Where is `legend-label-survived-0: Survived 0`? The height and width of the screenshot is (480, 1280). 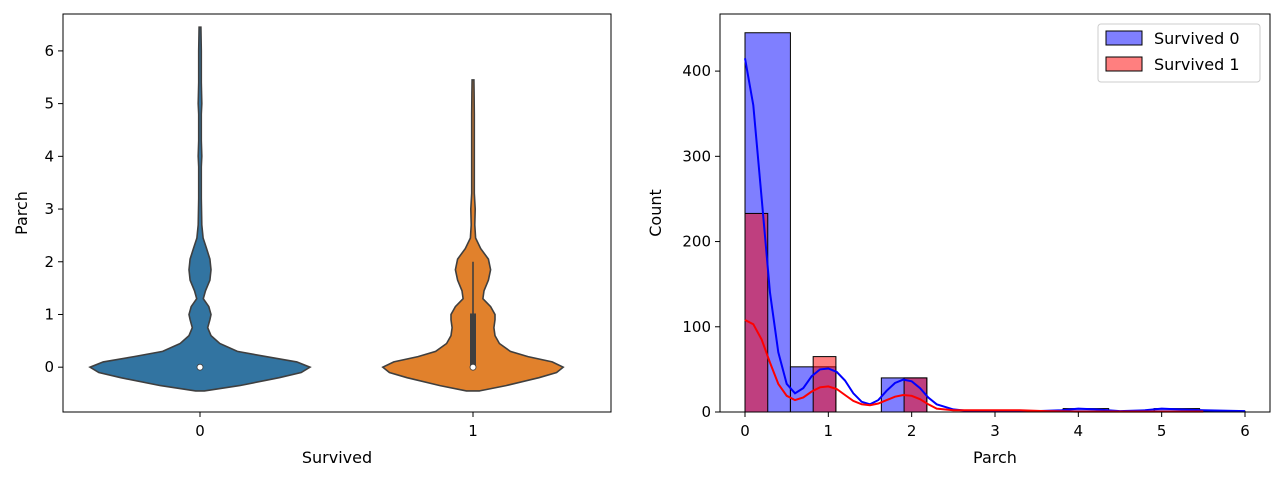 legend-label-survived-0: Survived 0 is located at coordinates (1197, 38).